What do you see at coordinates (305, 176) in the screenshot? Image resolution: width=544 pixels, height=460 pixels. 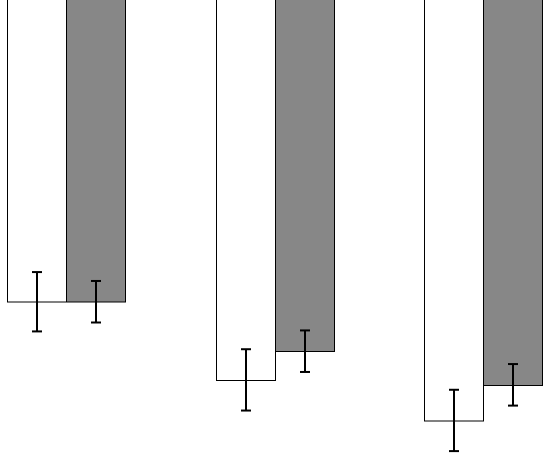 I see `bar-s2-c2` at bounding box center [305, 176].